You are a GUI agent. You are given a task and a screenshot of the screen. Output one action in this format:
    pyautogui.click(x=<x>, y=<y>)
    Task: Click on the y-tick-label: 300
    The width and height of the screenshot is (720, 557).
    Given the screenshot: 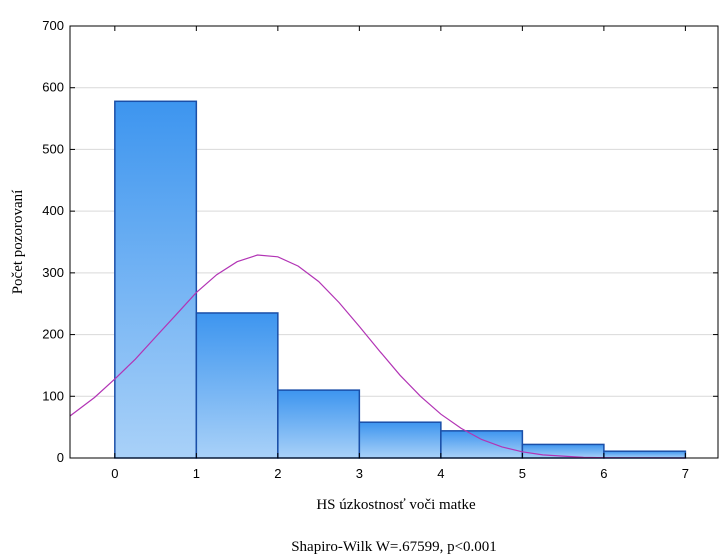 What is the action you would take?
    pyautogui.click(x=53, y=272)
    